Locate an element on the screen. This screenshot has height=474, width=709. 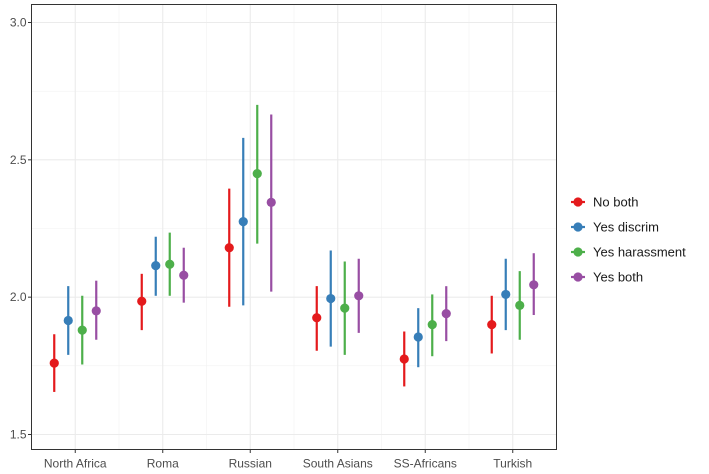
y-tick-label: 2.5 is located at coordinates (18, 160).